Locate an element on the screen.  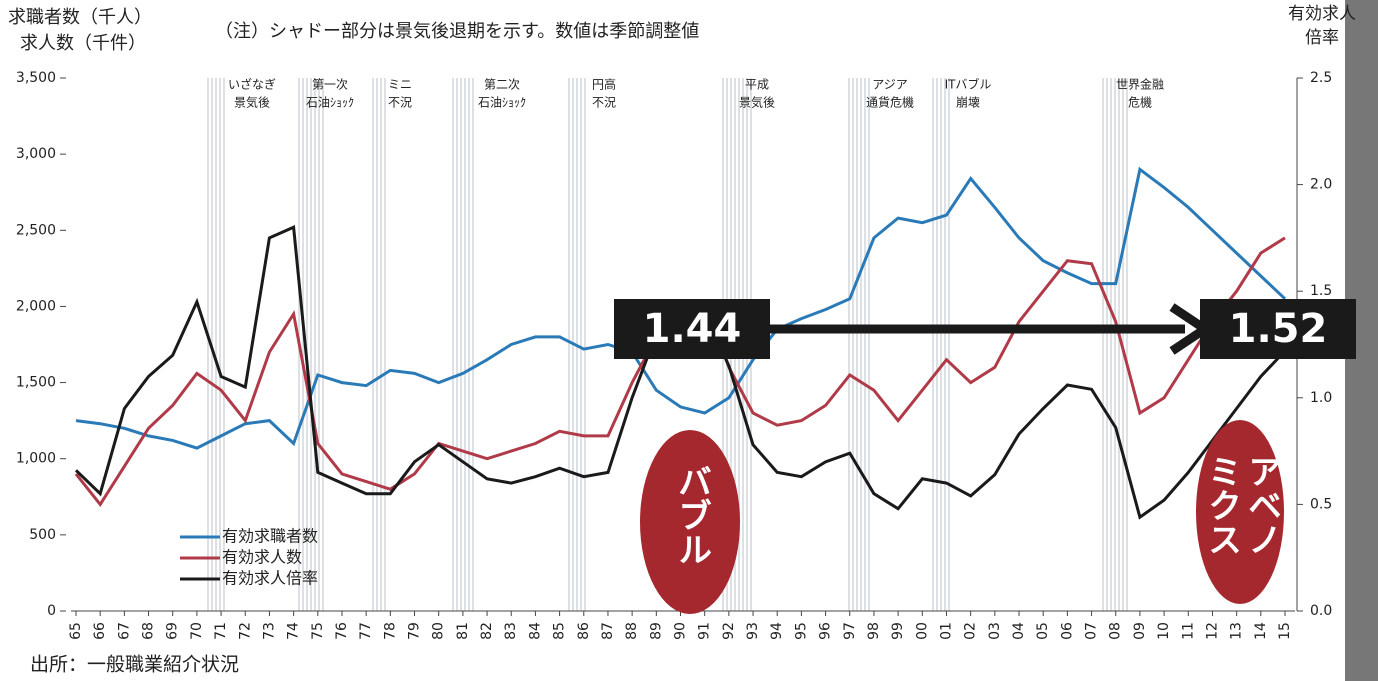
bubble-label: ミクス is located at coordinates (1222, 505).